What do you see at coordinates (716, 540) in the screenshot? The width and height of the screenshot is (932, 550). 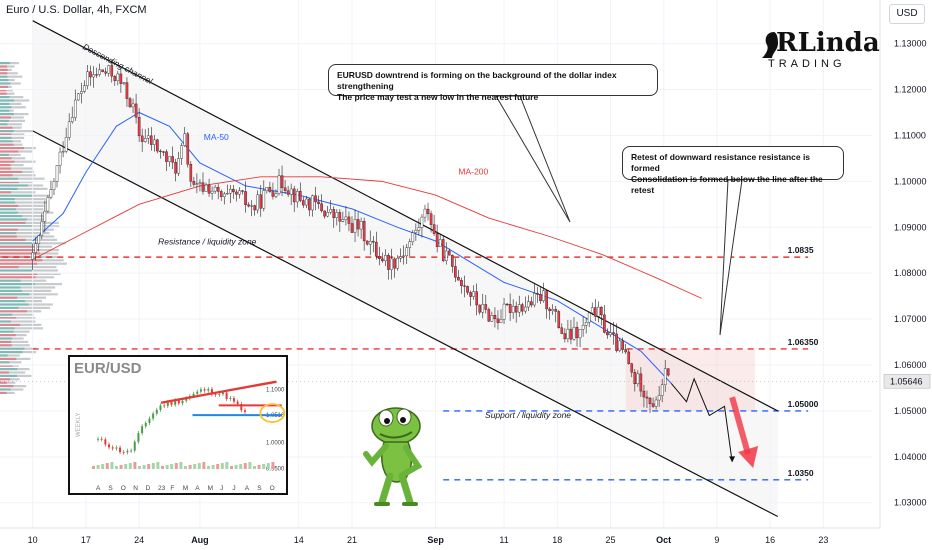 I see `time-tick-11: 9` at bounding box center [716, 540].